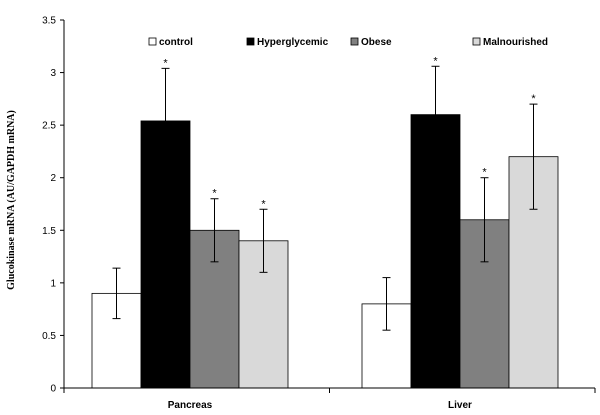 The image size is (600, 415). What do you see at coordinates (176, 42) in the screenshot?
I see `legend-label: control` at bounding box center [176, 42].